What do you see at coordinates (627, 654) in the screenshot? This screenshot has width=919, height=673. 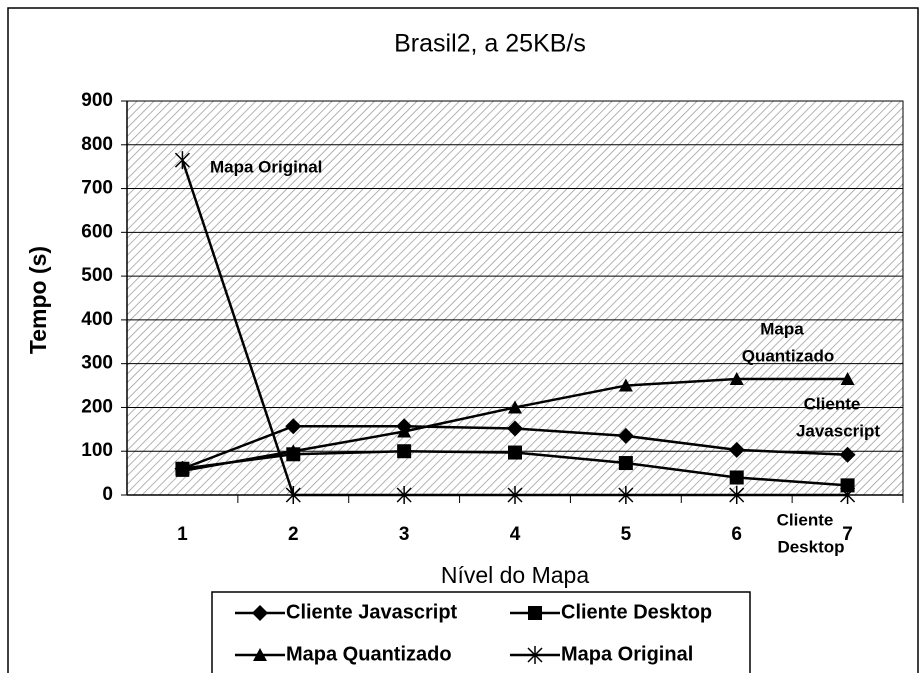 I see `legend-label: Mapa Original` at bounding box center [627, 654].